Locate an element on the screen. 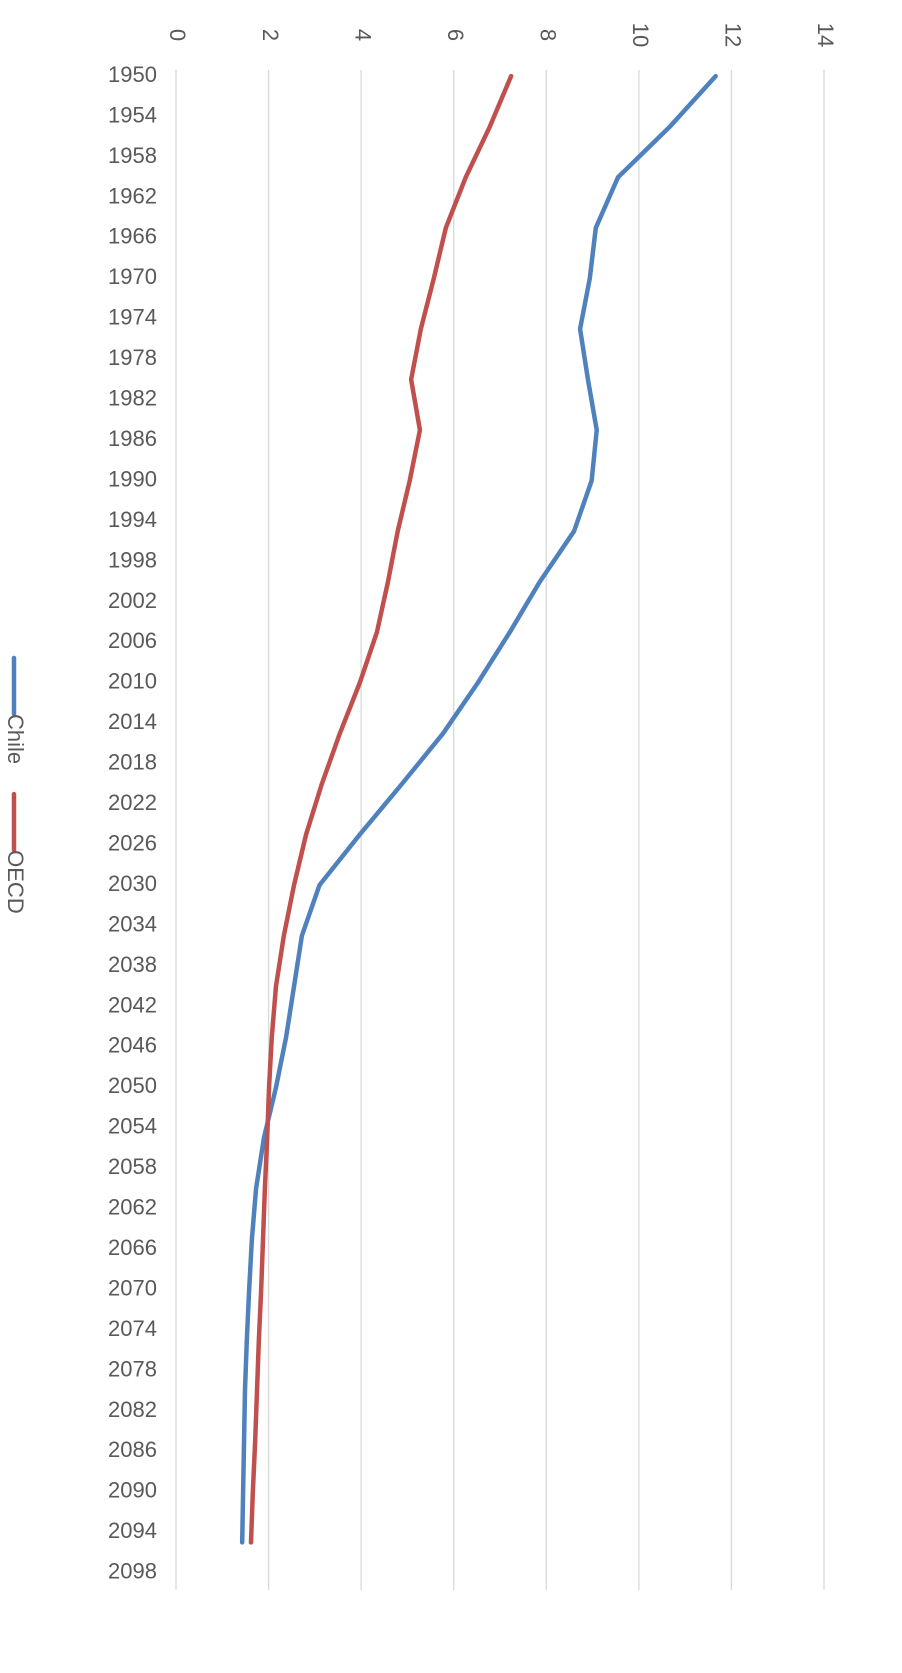  year-tick-label: 1998 is located at coordinates (132, 559).